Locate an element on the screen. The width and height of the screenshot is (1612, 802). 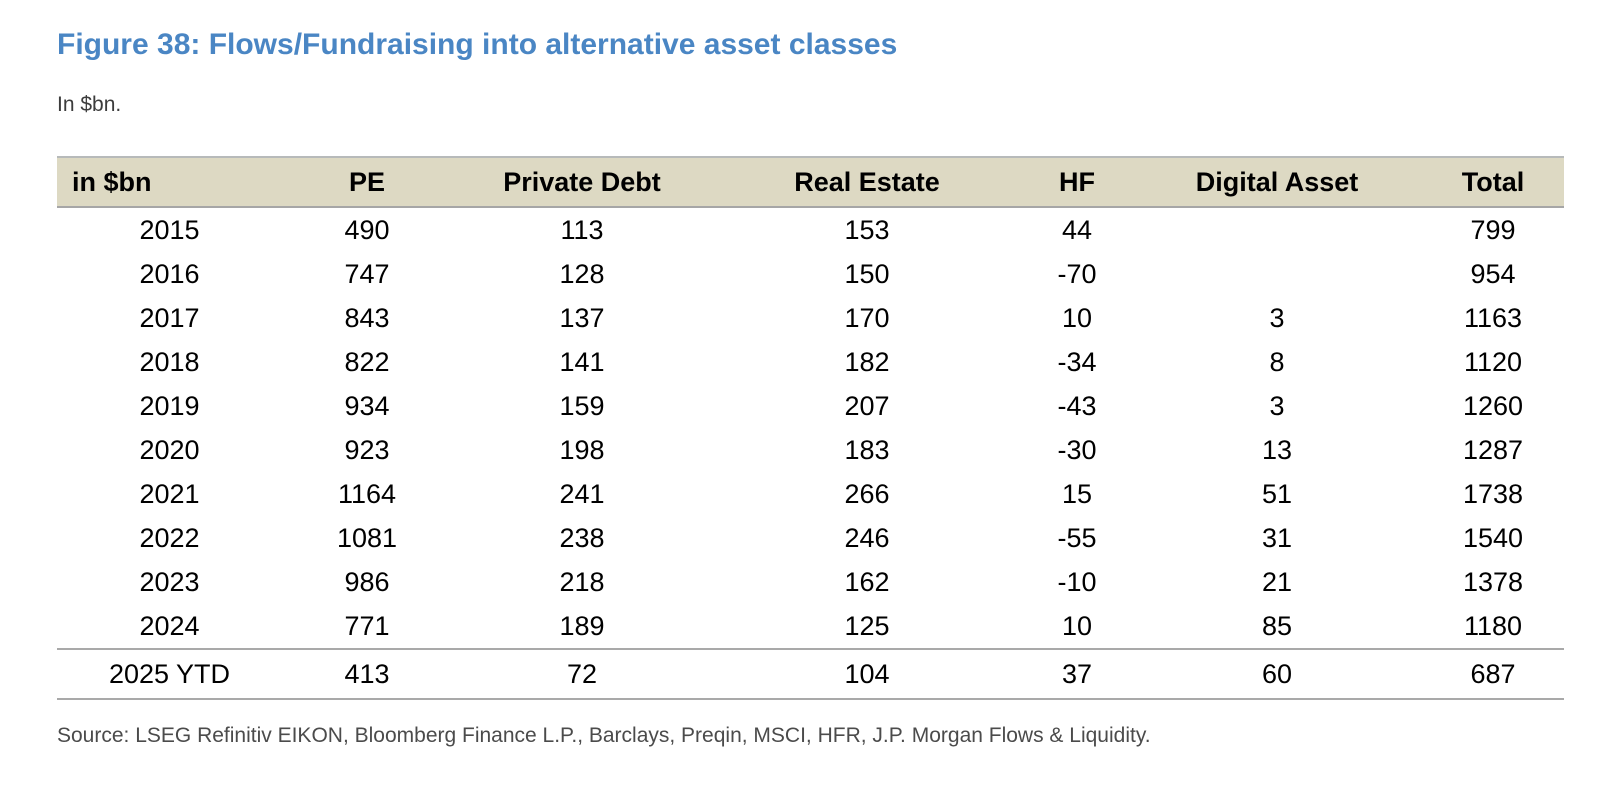
value-cell: -34 is located at coordinates (1077, 361).